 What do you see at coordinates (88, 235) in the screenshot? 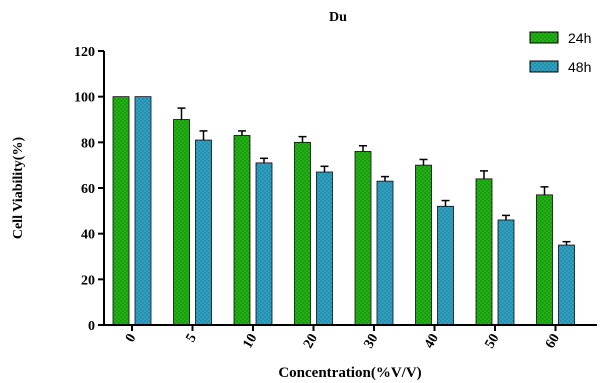
I see `y-tick-label: 40` at bounding box center [88, 235].